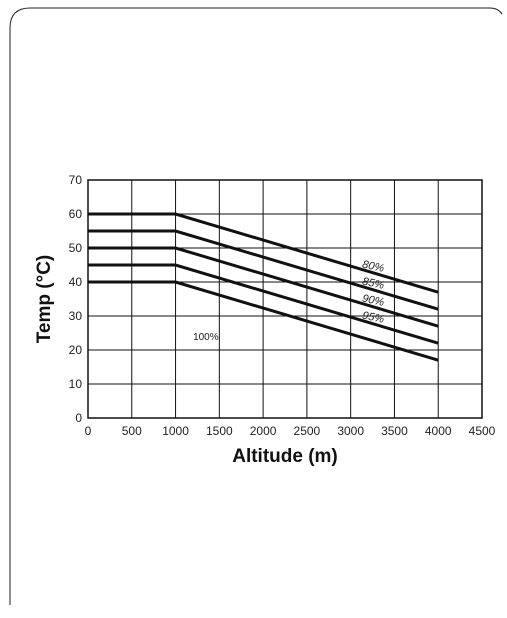  I want to click on series-label: 85%, so click(373, 284).